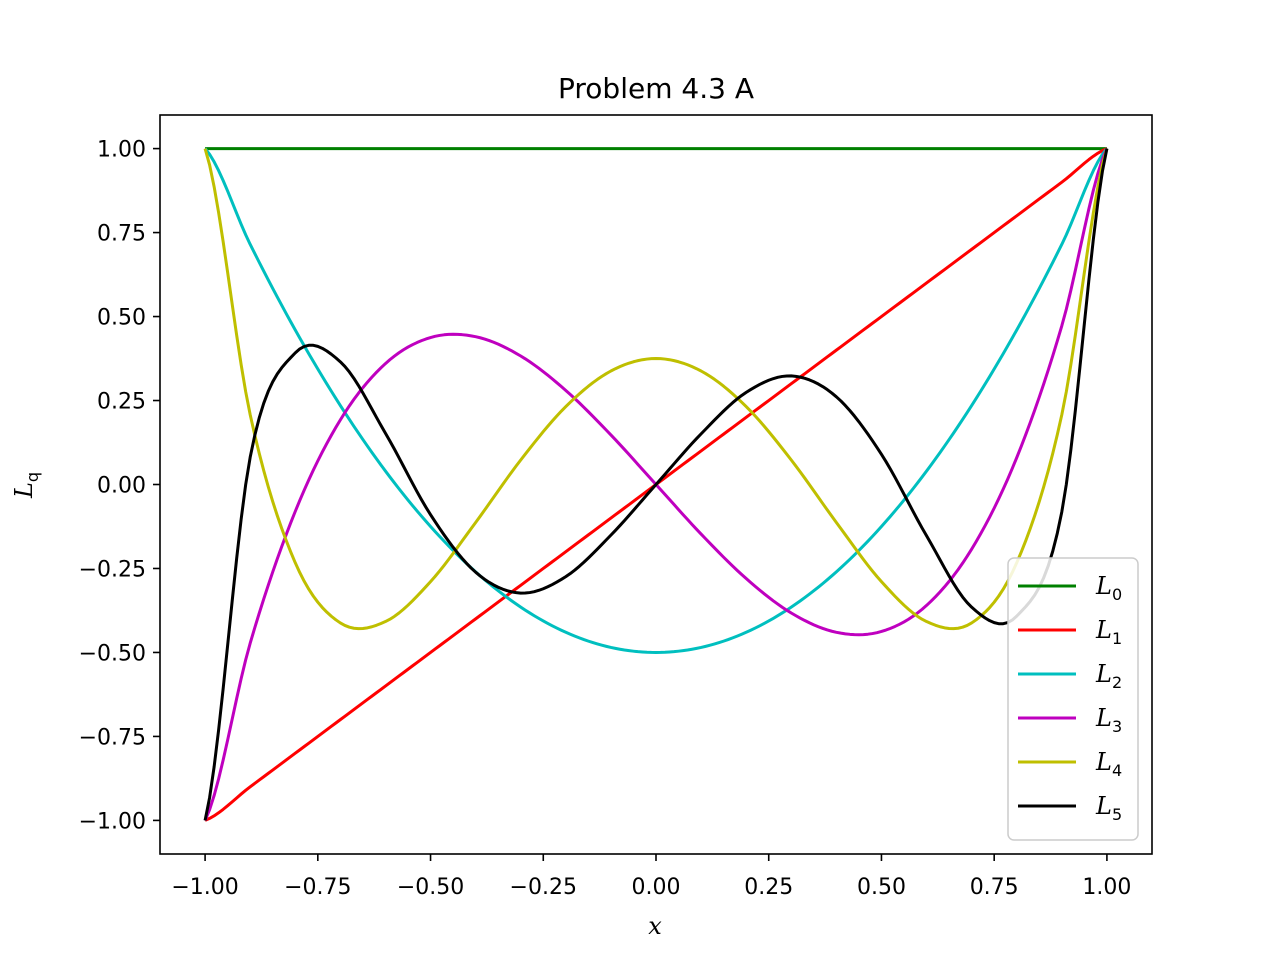 The image size is (1280, 960). I want to click on x-tick-label: 0.25, so click(768, 887).